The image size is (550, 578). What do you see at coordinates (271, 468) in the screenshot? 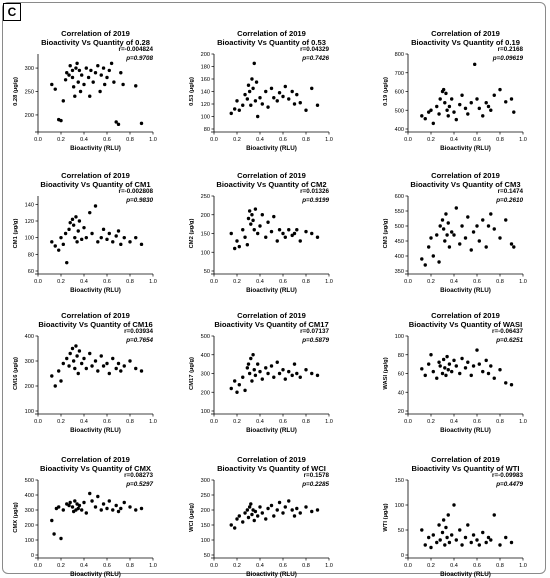
I see `chart-subtitle: Bioactivity Vs Quantity of WCI` at bounding box center [271, 468].